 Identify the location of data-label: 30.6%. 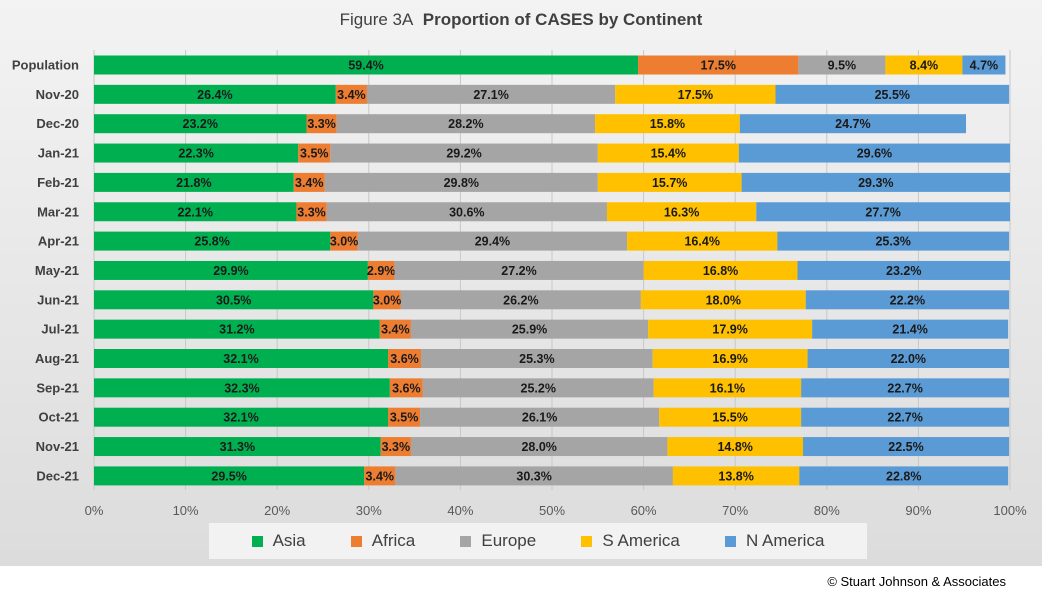
(466, 212).